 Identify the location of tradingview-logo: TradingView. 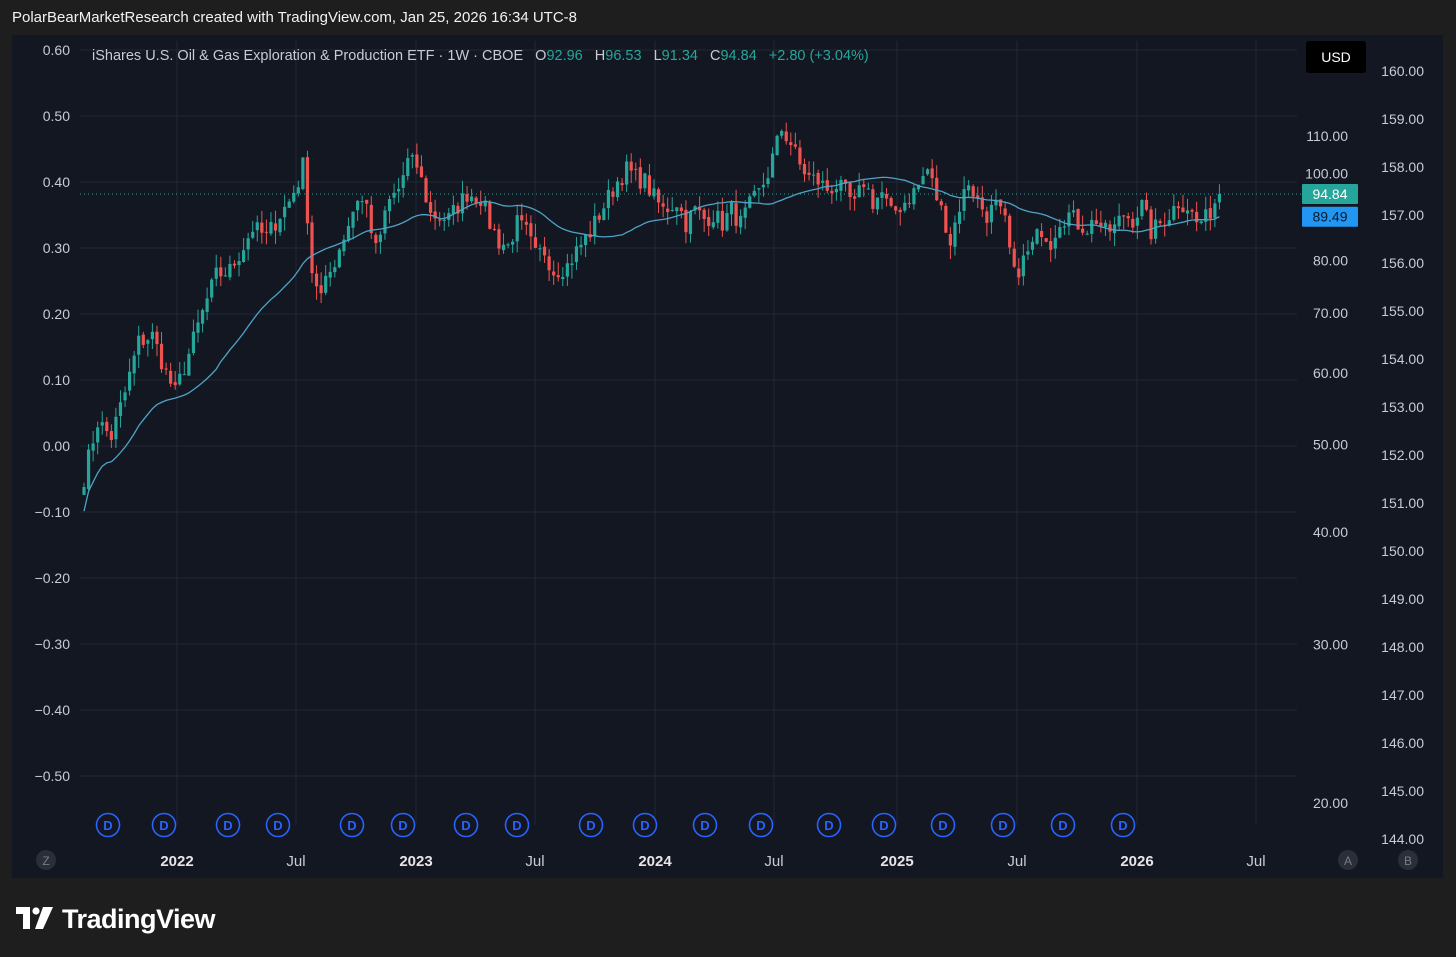
(116, 919).